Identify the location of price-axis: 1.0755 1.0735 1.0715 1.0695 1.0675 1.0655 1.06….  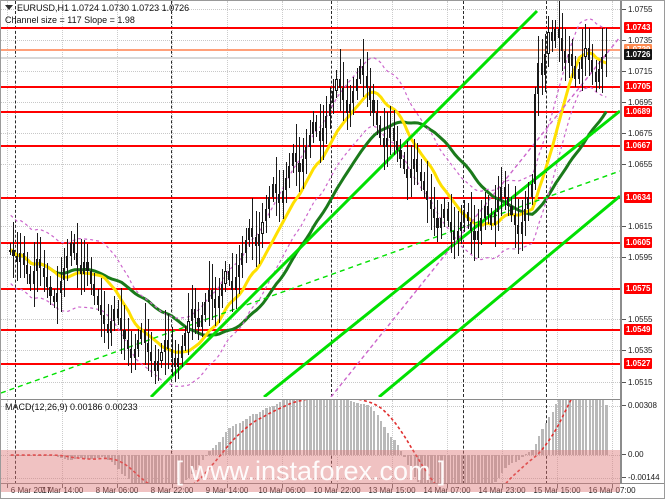
(642, 242).